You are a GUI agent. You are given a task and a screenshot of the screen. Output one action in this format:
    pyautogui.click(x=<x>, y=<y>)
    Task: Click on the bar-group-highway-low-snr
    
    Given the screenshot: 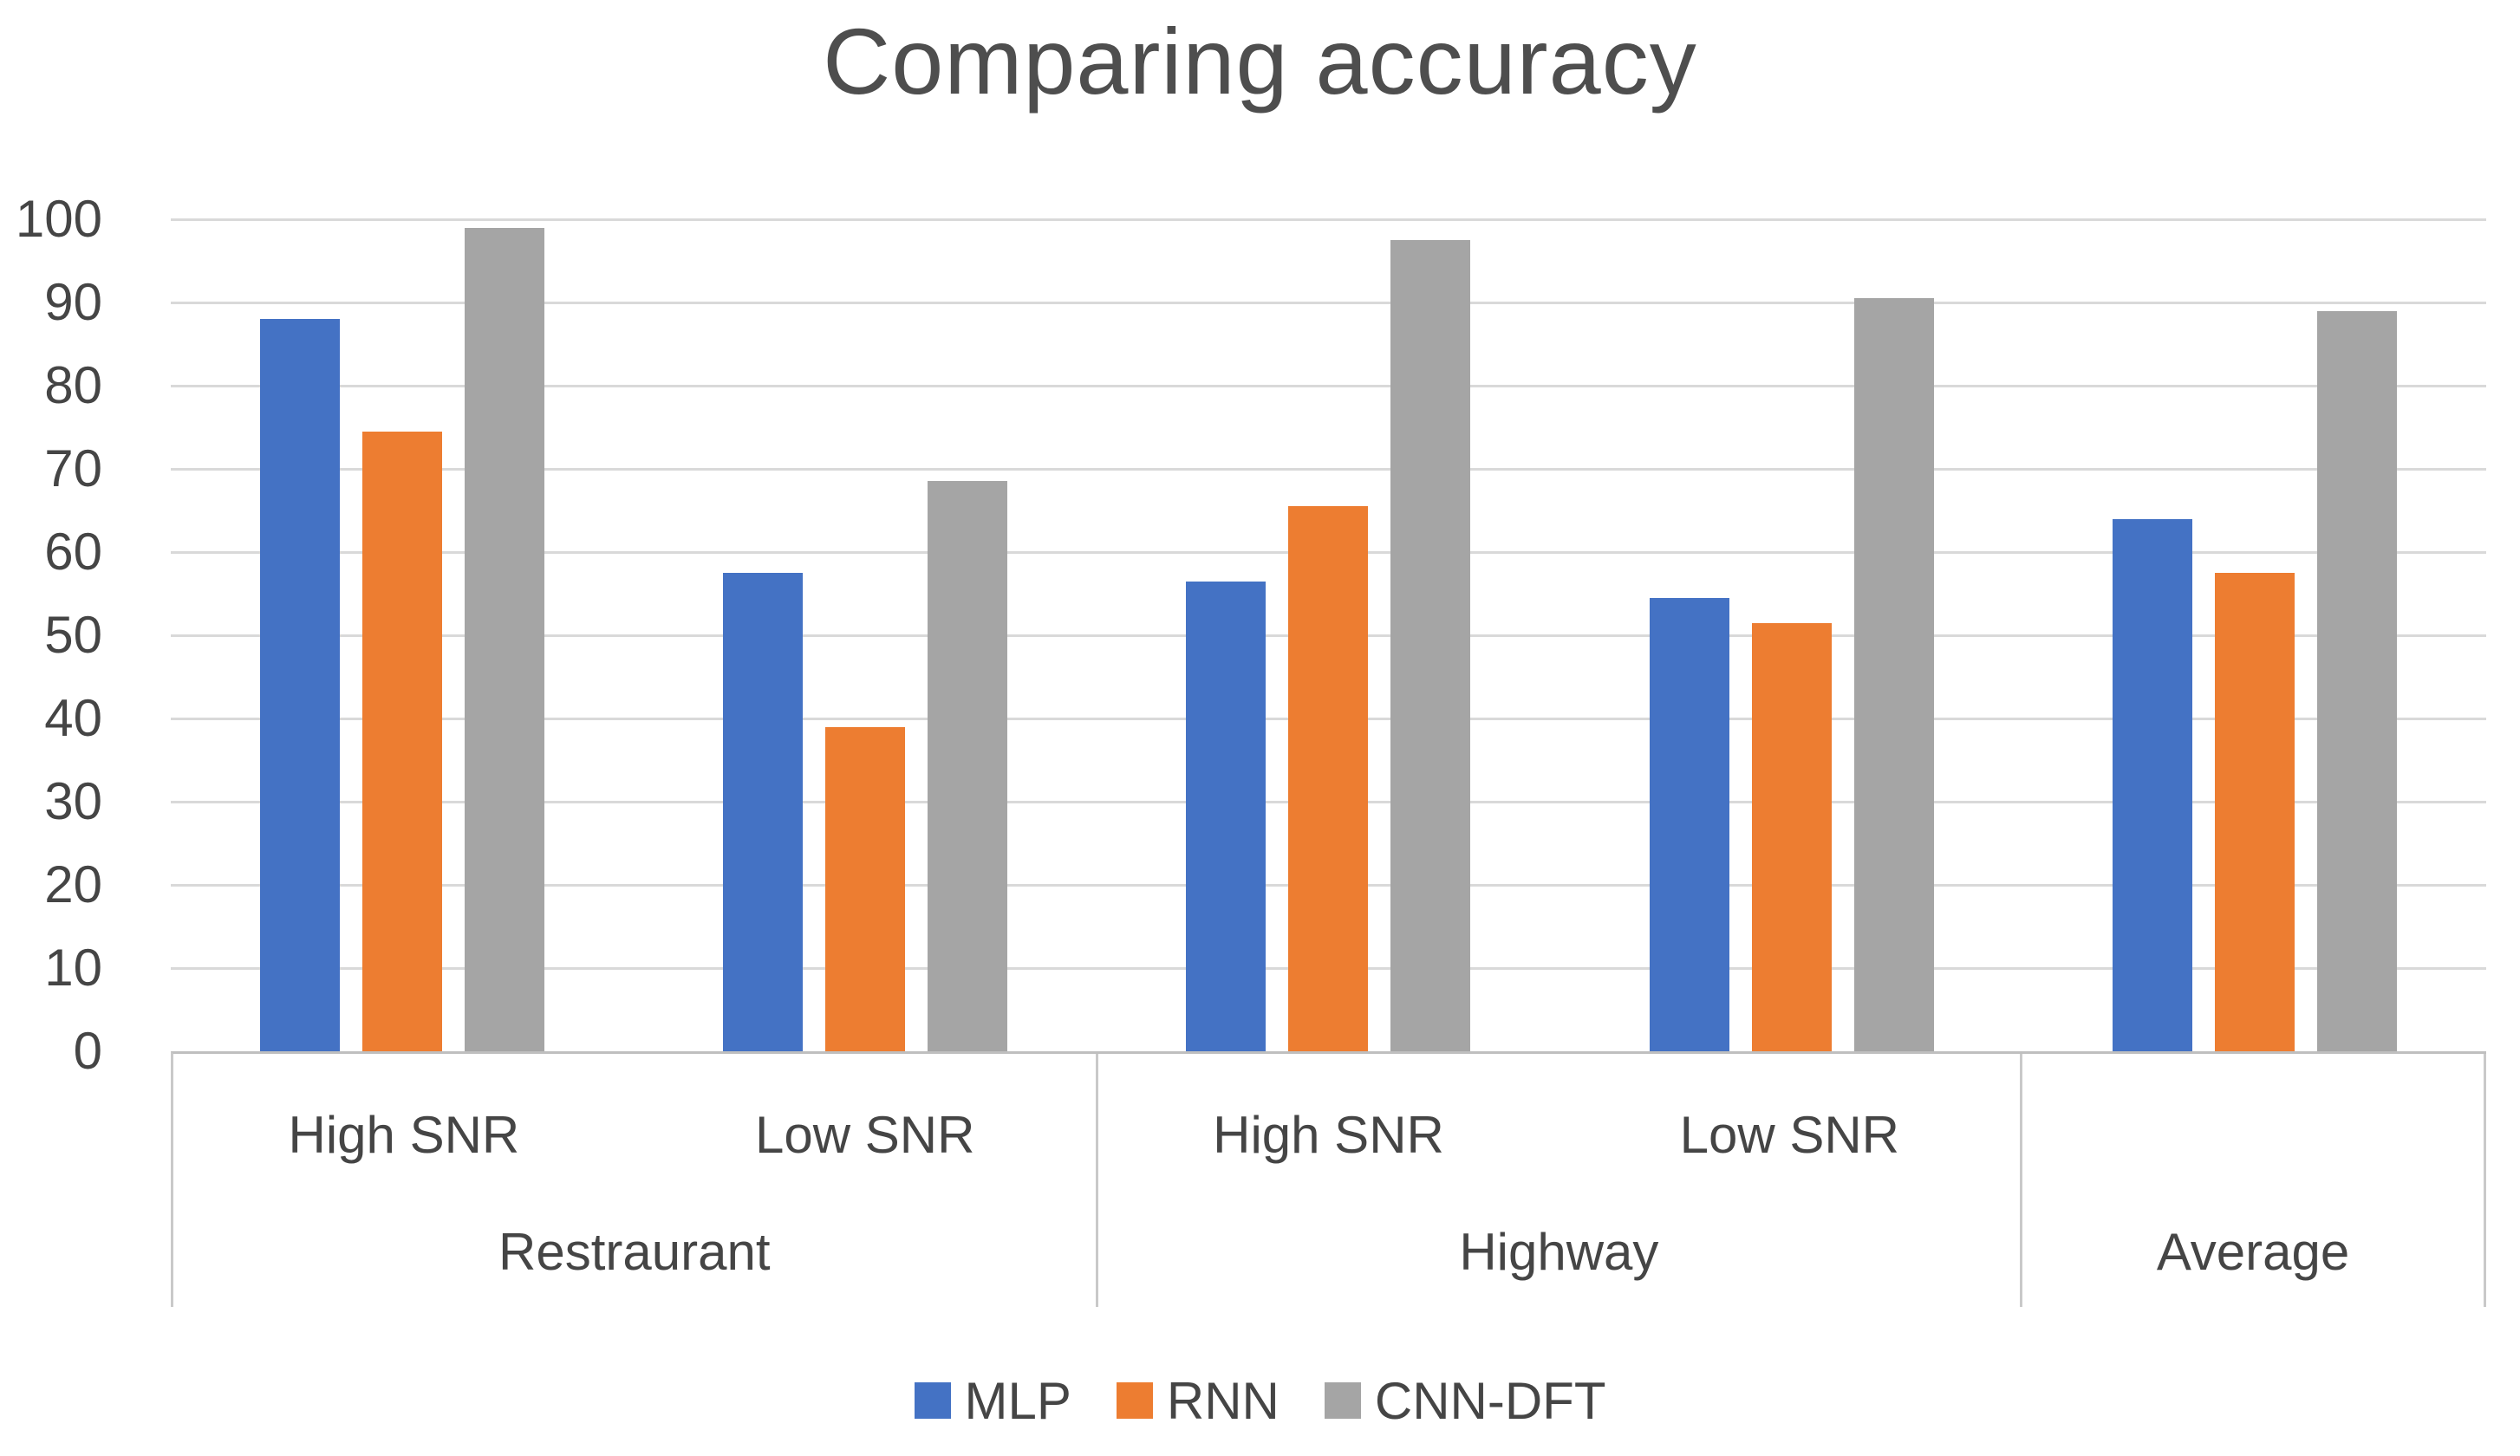 What is the action you would take?
    pyautogui.click(x=1791, y=635)
    